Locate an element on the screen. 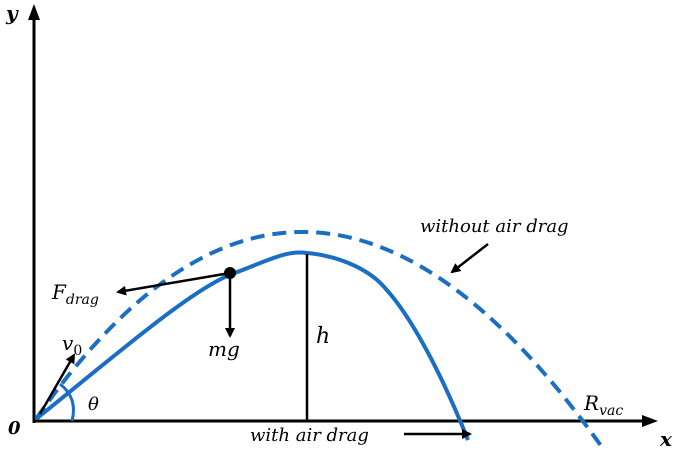 The image size is (679, 456). drag-force-subscript: drag is located at coordinates (82, 300).